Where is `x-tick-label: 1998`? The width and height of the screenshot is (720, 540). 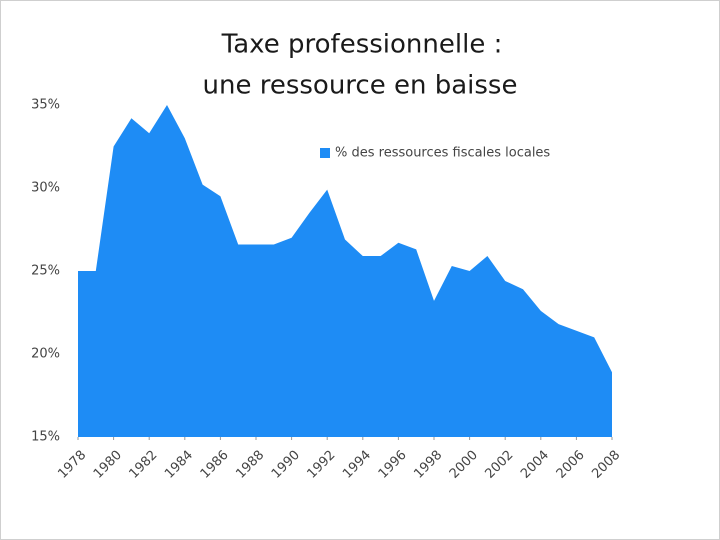
x-tick-label: 1998 is located at coordinates (428, 465).